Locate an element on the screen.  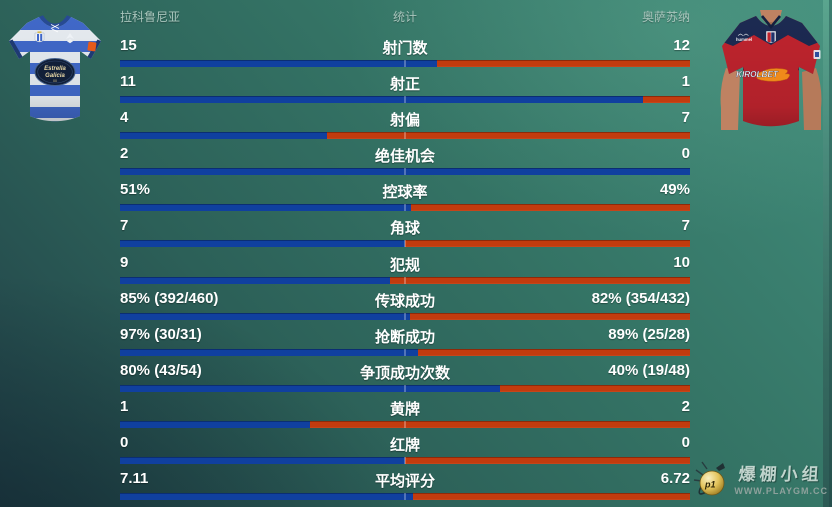
home-value: 0 is located at coordinates (124, 443).